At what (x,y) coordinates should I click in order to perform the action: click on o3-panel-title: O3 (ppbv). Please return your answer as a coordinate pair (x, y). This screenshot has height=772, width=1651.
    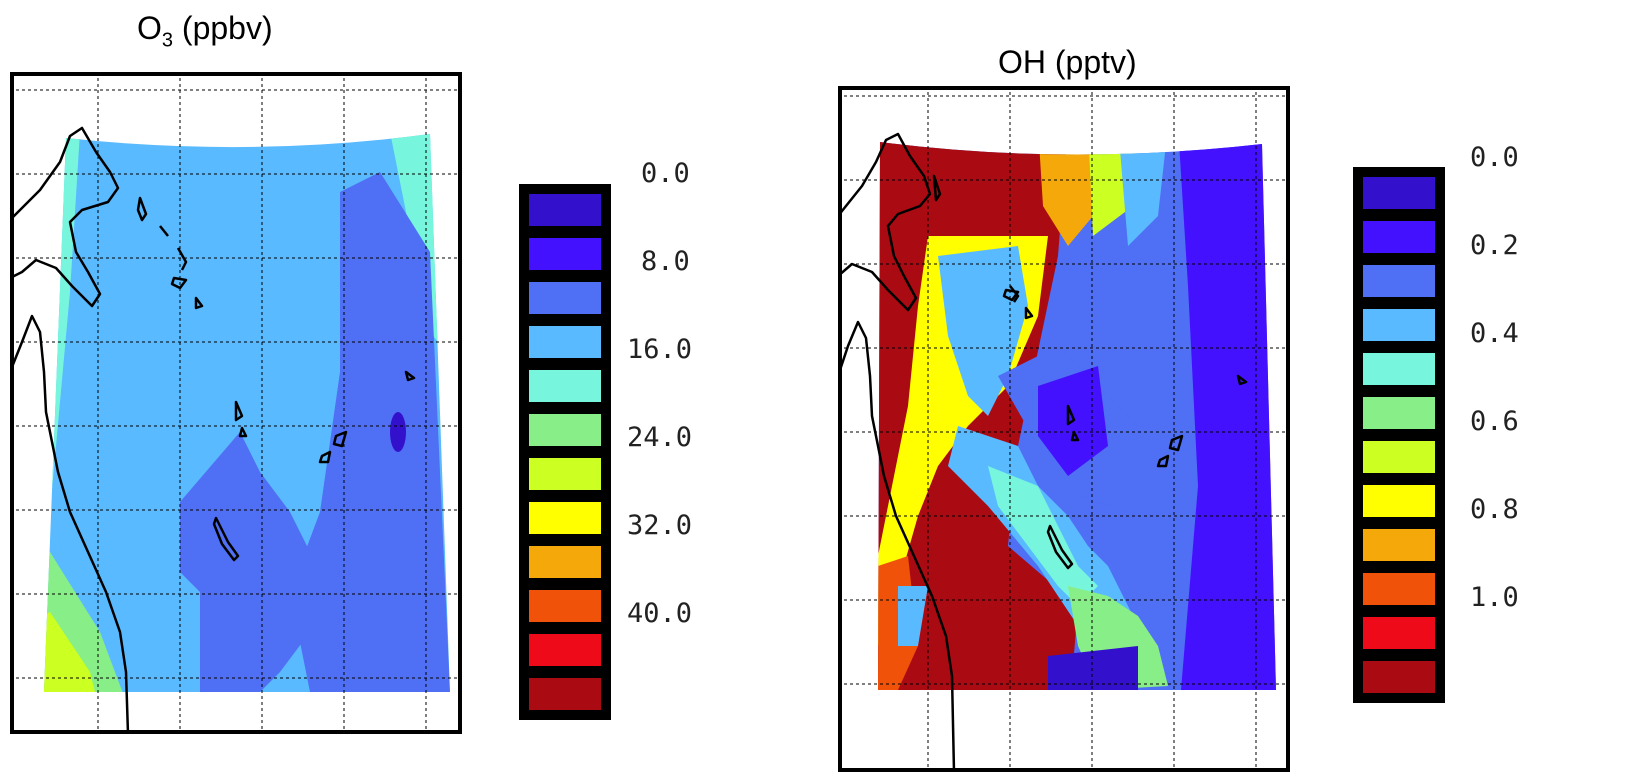
    Looking at the image, I should click on (205, 31).